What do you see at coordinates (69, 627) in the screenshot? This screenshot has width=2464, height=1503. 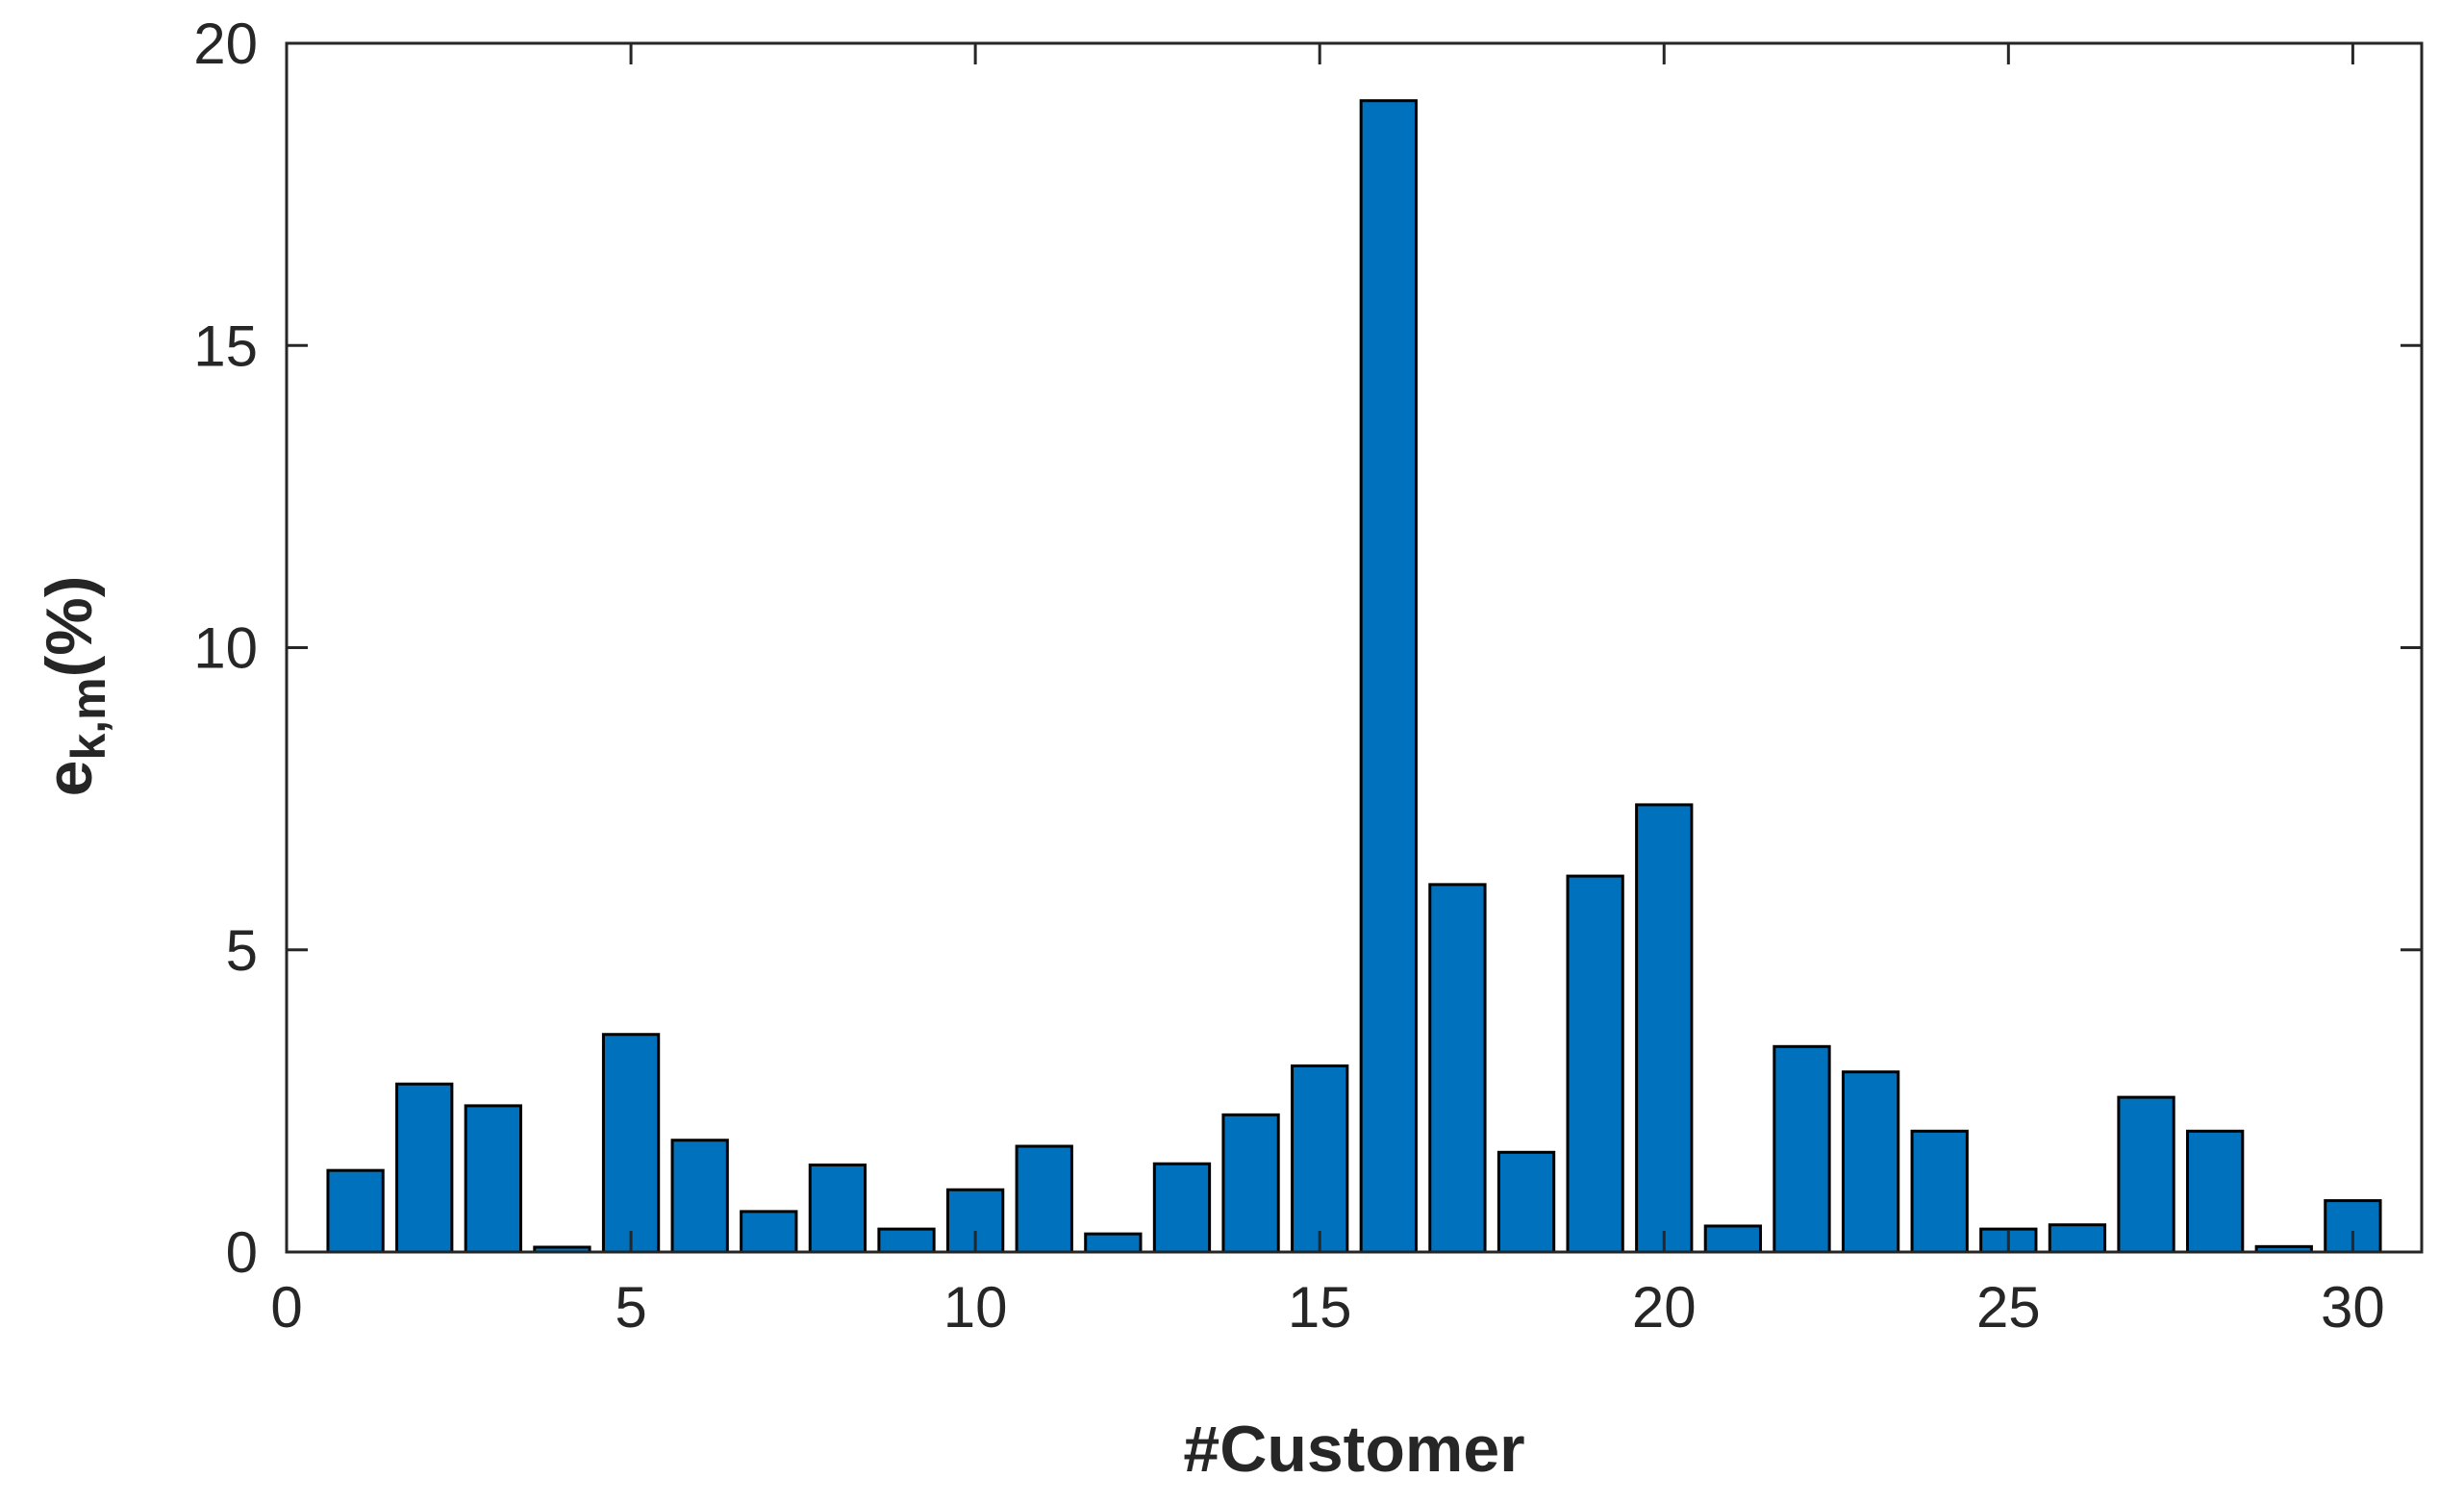 I see `y-axis-label-suffix: (%)` at bounding box center [69, 627].